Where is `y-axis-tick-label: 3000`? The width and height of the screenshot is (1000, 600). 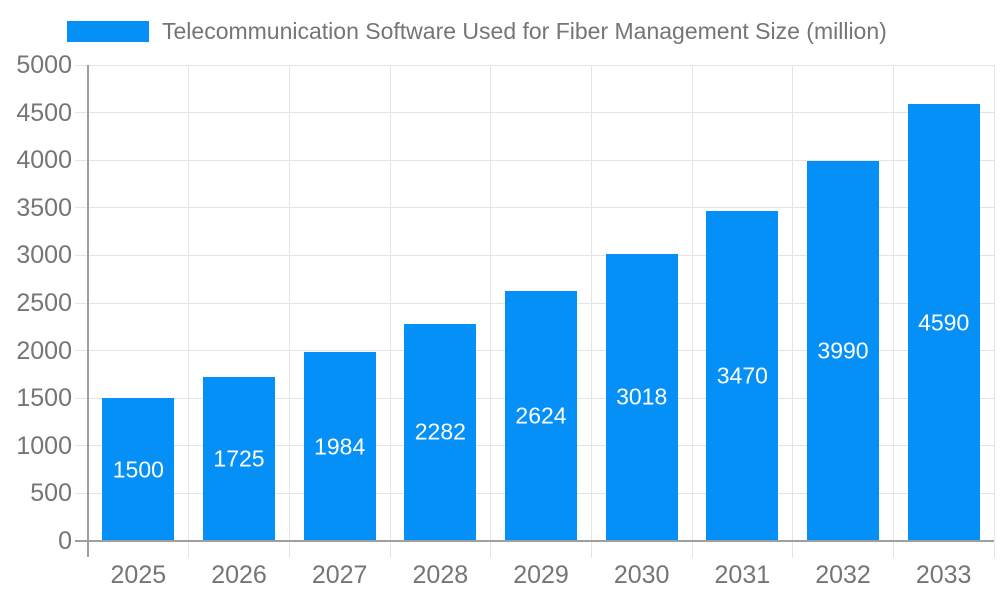 y-axis-tick-label: 3000 is located at coordinates (44, 255).